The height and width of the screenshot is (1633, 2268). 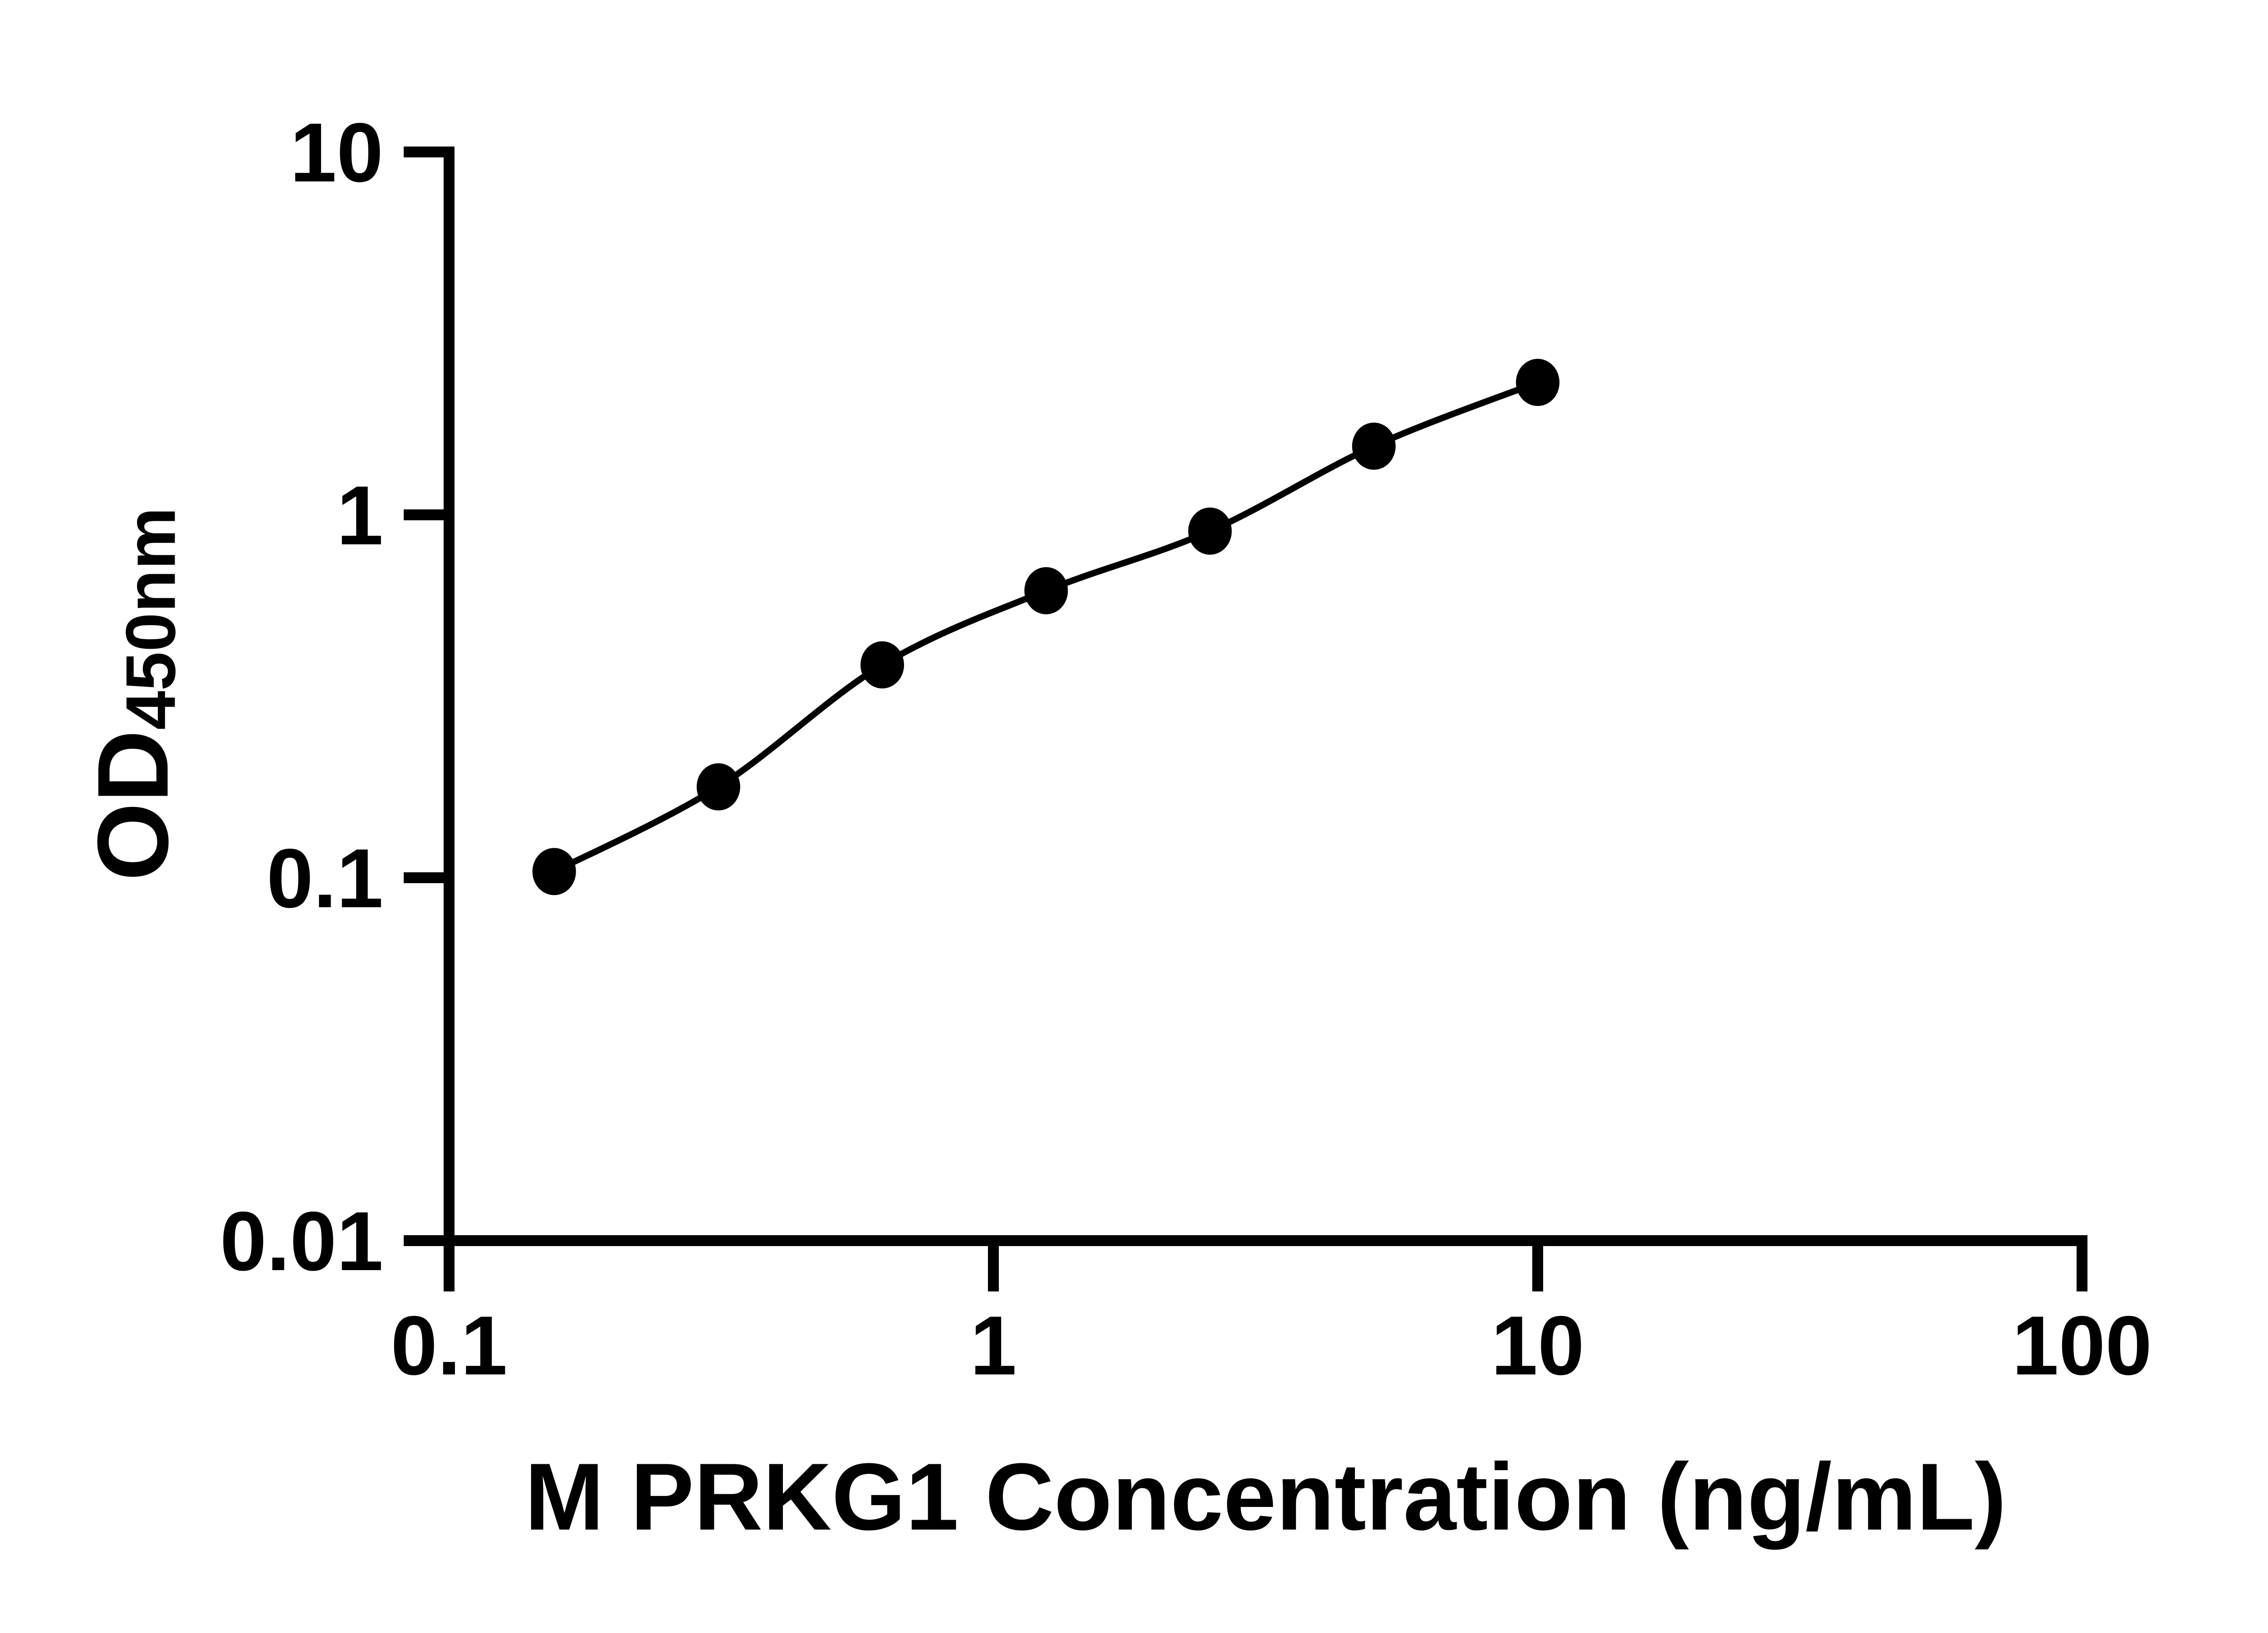 What do you see at coordinates (1537, 1346) in the screenshot?
I see `x-tick-label: 10` at bounding box center [1537, 1346].